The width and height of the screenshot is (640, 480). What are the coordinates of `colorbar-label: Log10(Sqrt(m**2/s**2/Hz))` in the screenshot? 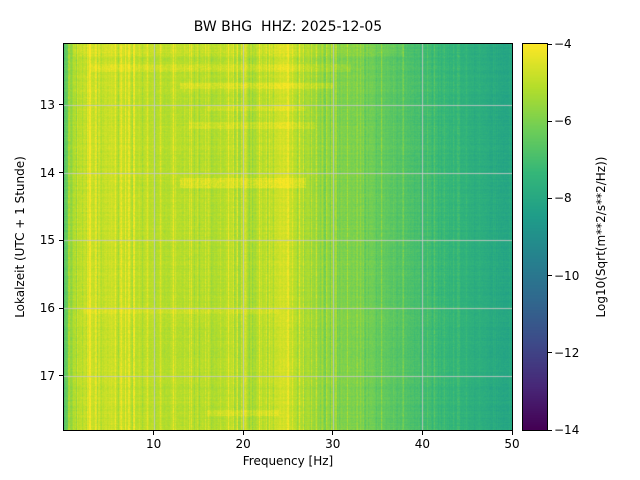 It's located at (601, 237).